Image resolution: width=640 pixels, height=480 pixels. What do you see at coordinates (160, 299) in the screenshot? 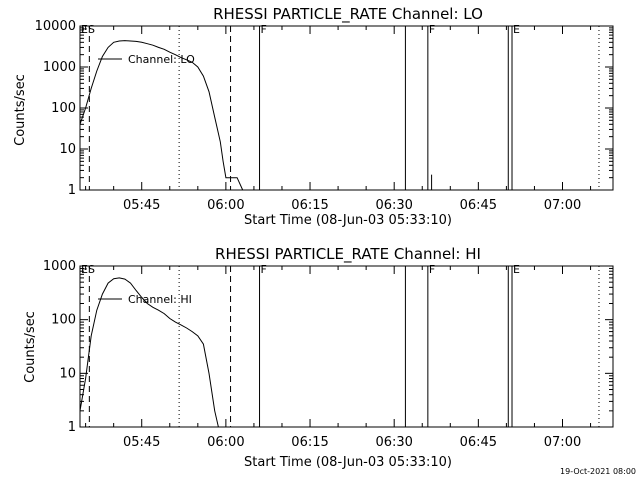
I see `legend-label: Channel: HI` at bounding box center [160, 299].